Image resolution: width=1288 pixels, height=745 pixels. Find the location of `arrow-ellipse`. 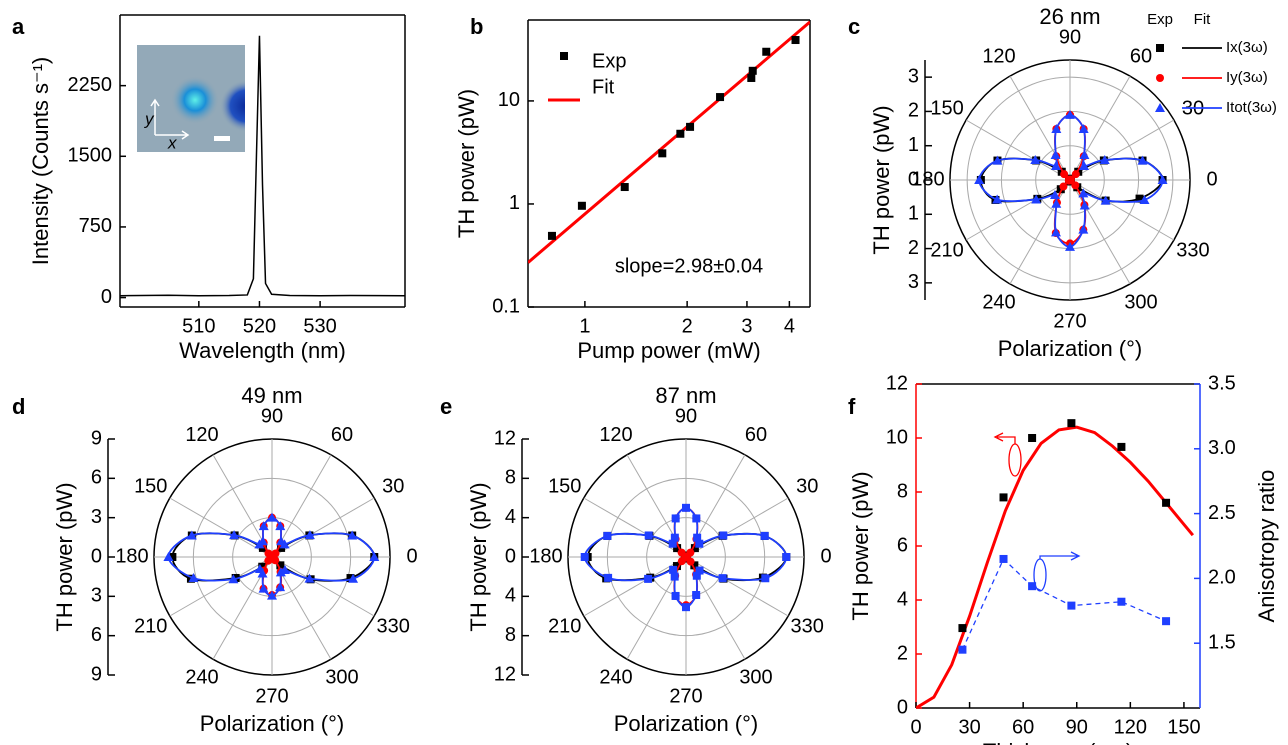

arrow-ellipse is located at coordinates (1015, 460).